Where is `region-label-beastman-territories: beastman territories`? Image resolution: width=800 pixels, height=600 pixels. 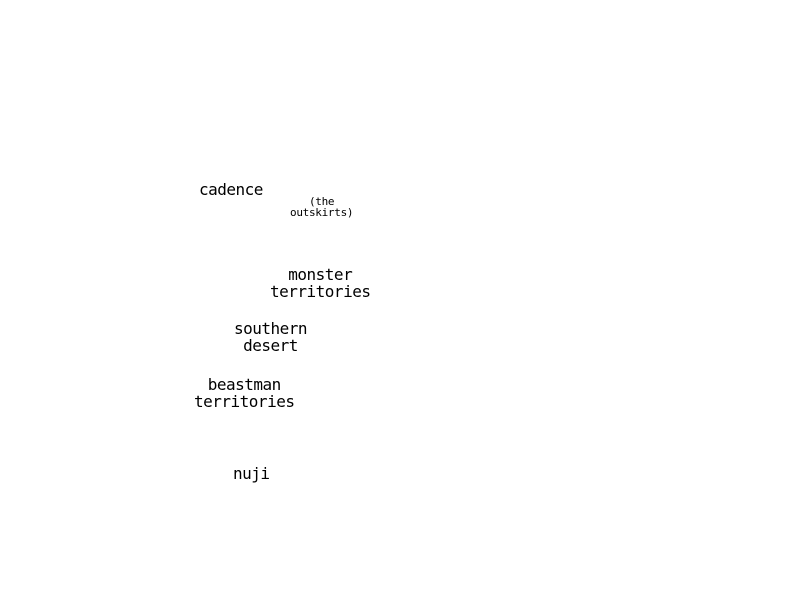 region-label-beastman-territories: beastman territories is located at coordinates (244, 393).